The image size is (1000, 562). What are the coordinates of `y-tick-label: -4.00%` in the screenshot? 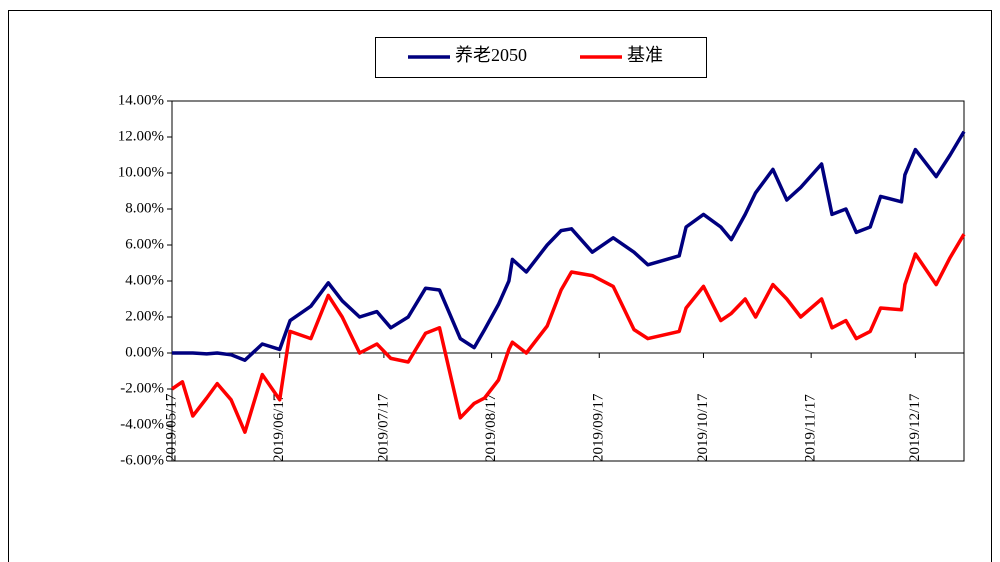 It's located at (142, 424).